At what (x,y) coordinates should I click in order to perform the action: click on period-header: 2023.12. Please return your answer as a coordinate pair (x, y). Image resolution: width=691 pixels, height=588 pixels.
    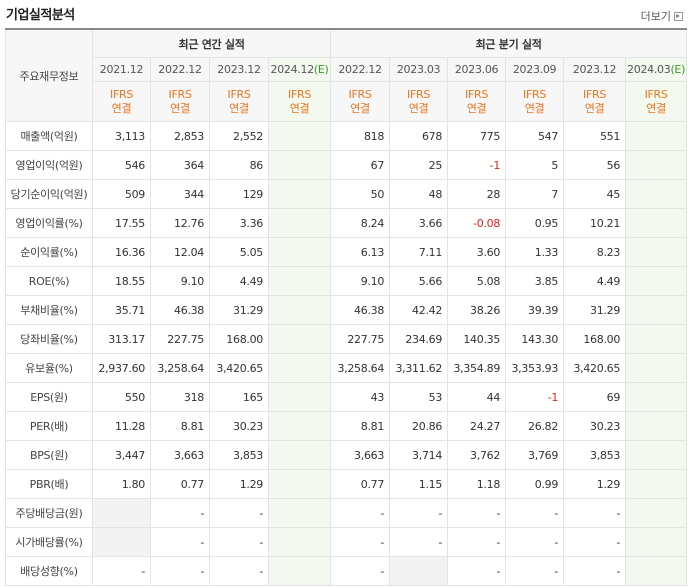
    Looking at the image, I should click on (595, 69).